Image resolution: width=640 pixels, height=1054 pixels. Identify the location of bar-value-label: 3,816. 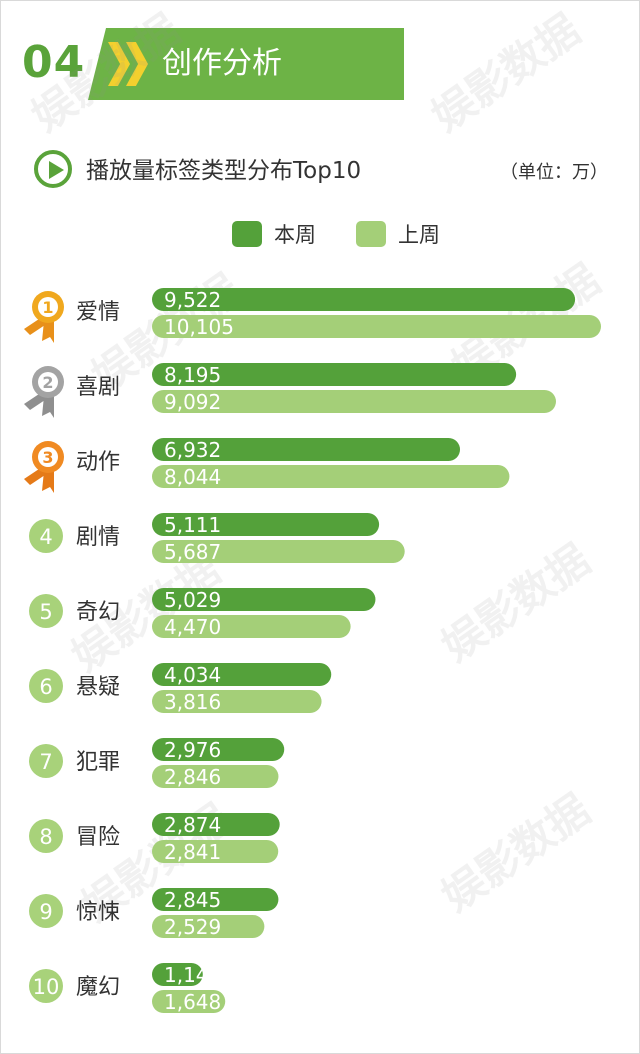
(192, 702).